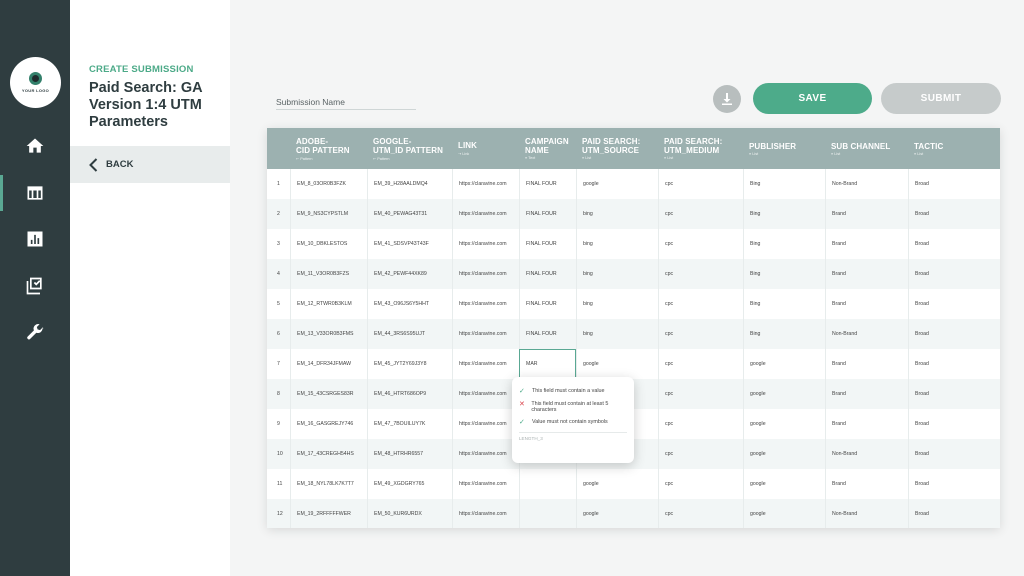  What do you see at coordinates (812, 98) in the screenshot?
I see `save-button: SAVE` at bounding box center [812, 98].